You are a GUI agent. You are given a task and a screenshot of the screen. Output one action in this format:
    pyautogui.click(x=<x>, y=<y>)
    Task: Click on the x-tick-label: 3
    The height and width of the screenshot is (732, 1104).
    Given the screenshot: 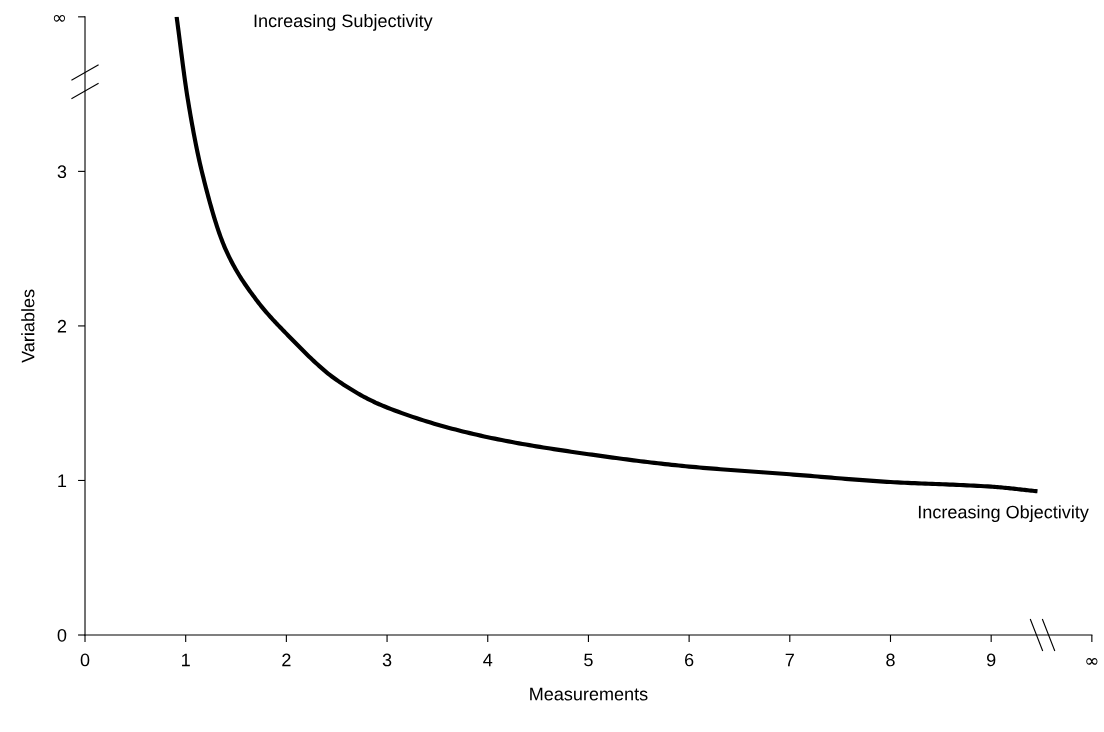 What is the action you would take?
    pyautogui.click(x=387, y=660)
    